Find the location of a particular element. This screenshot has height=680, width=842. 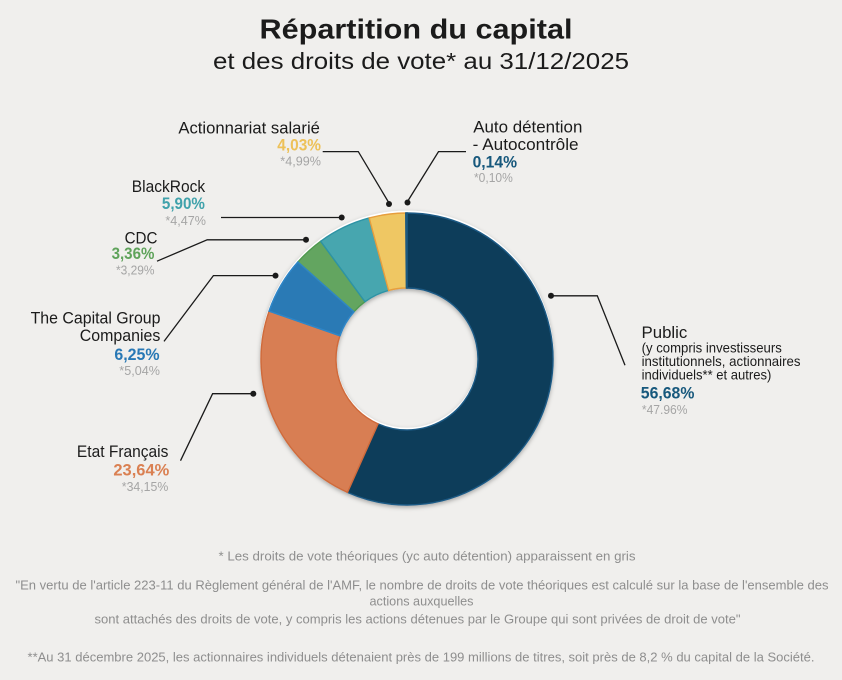

svg-text: The Capital Group is located at coordinates (96, 318).